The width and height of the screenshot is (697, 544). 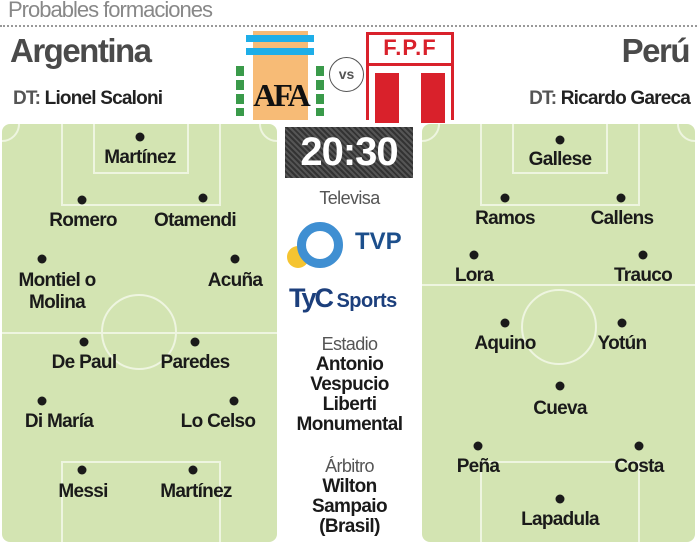 What do you see at coordinates (110, 11) in the screenshot?
I see `page-title: Probables formaciones` at bounding box center [110, 11].